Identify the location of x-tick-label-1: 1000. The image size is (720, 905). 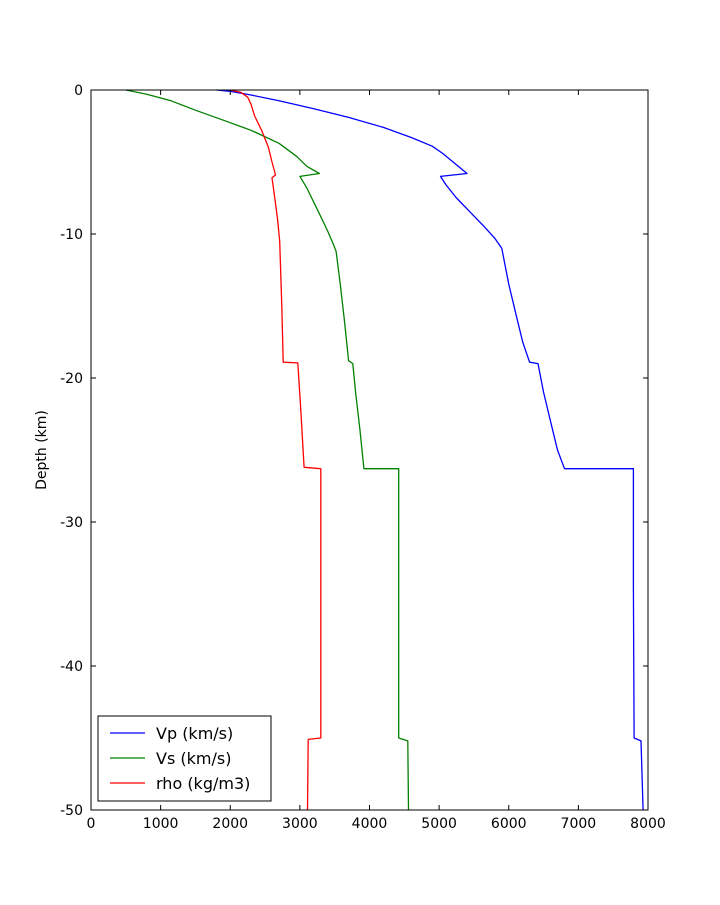
(161, 824).